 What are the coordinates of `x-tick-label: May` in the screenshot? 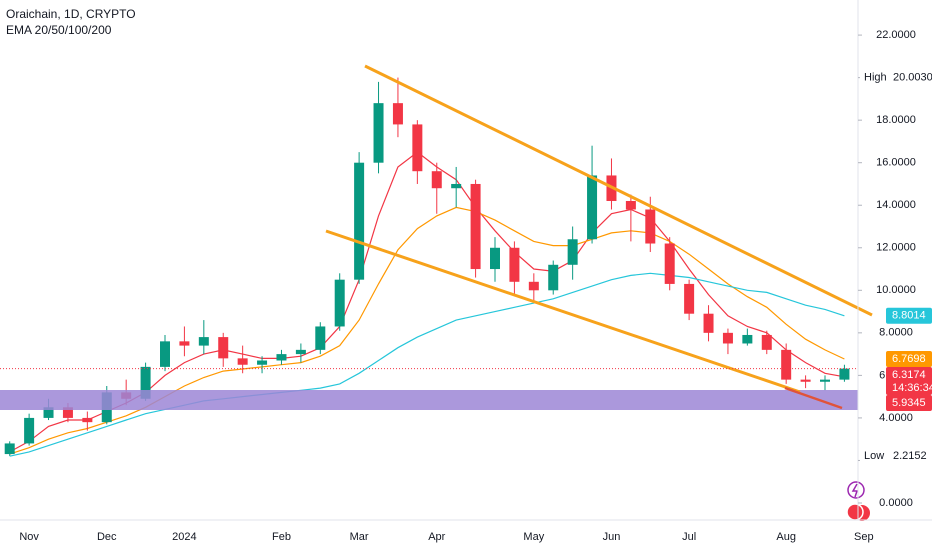 It's located at (533, 537).